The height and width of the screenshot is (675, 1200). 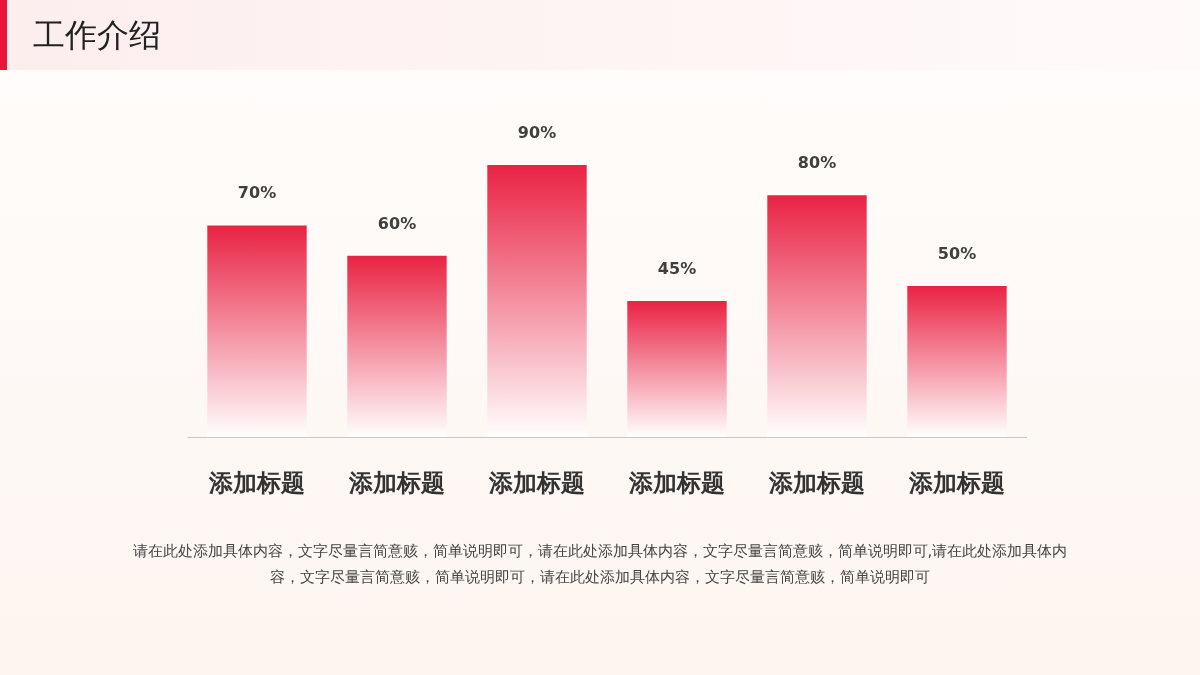 I want to click on data-label: 70%, so click(x=257, y=193).